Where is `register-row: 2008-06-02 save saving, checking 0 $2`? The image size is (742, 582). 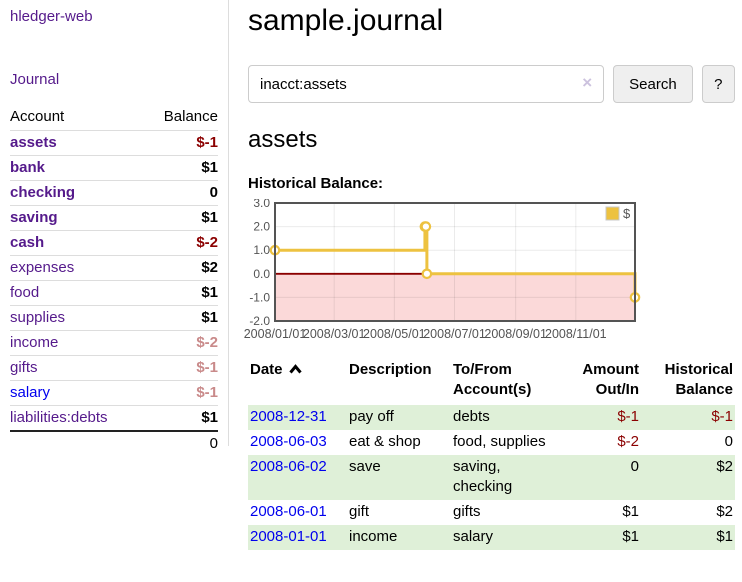
register-row: 2008-06-02 save saving, checking 0 $2 is located at coordinates (491, 477).